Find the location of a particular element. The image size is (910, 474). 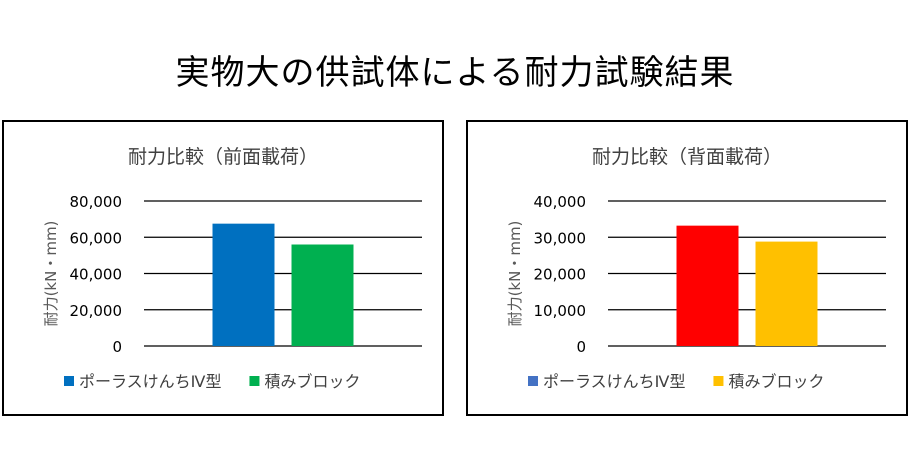

chart-title: 耐力比較（前面載荷） is located at coordinates (223, 157).